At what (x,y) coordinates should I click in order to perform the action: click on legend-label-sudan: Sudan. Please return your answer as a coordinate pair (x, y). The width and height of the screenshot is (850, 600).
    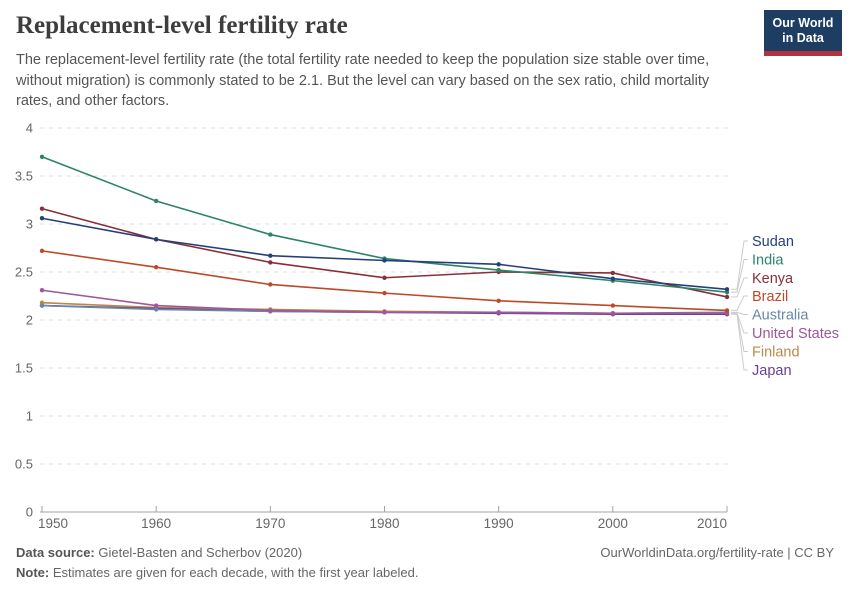
    Looking at the image, I should click on (773, 242).